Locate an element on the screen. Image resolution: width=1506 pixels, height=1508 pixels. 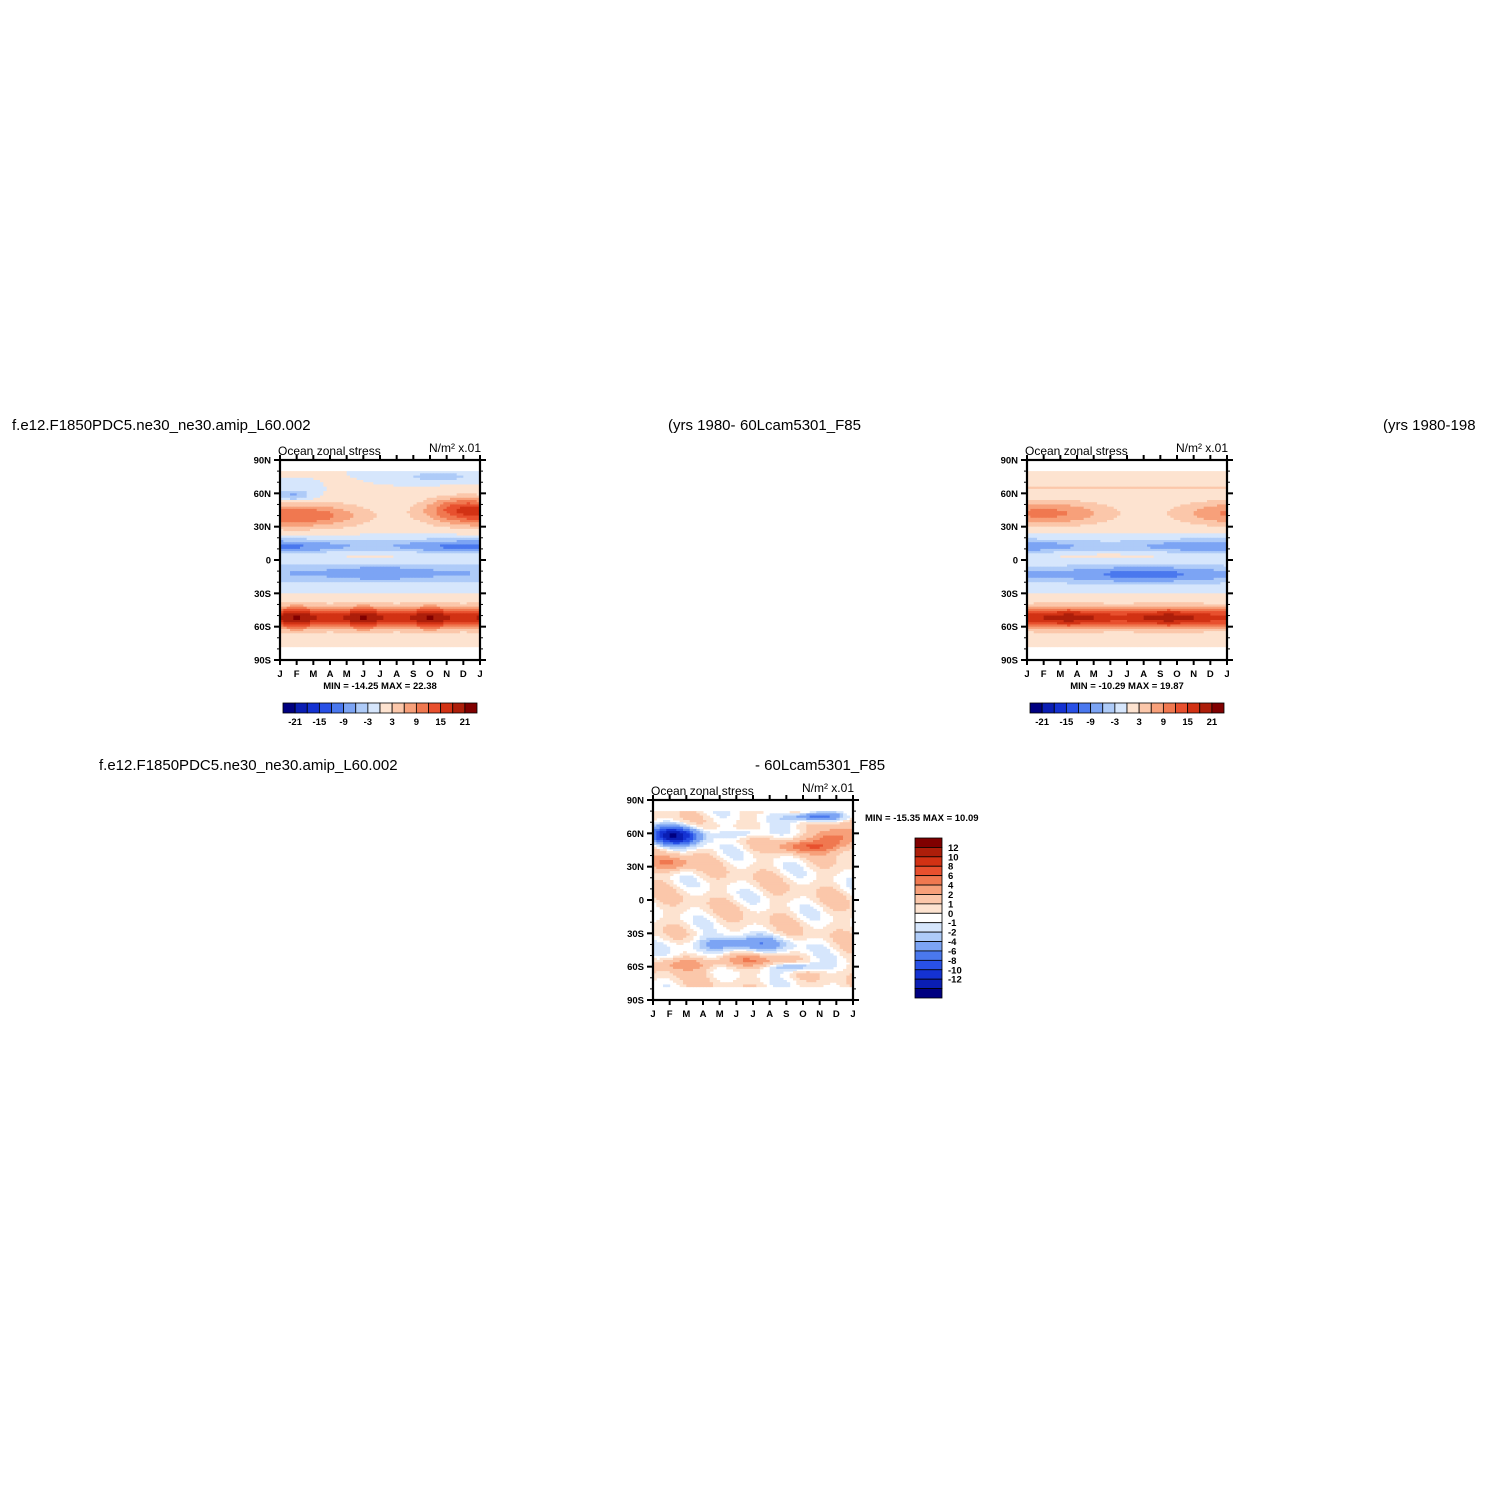
x-tick-label: F is located at coordinates (297, 674).